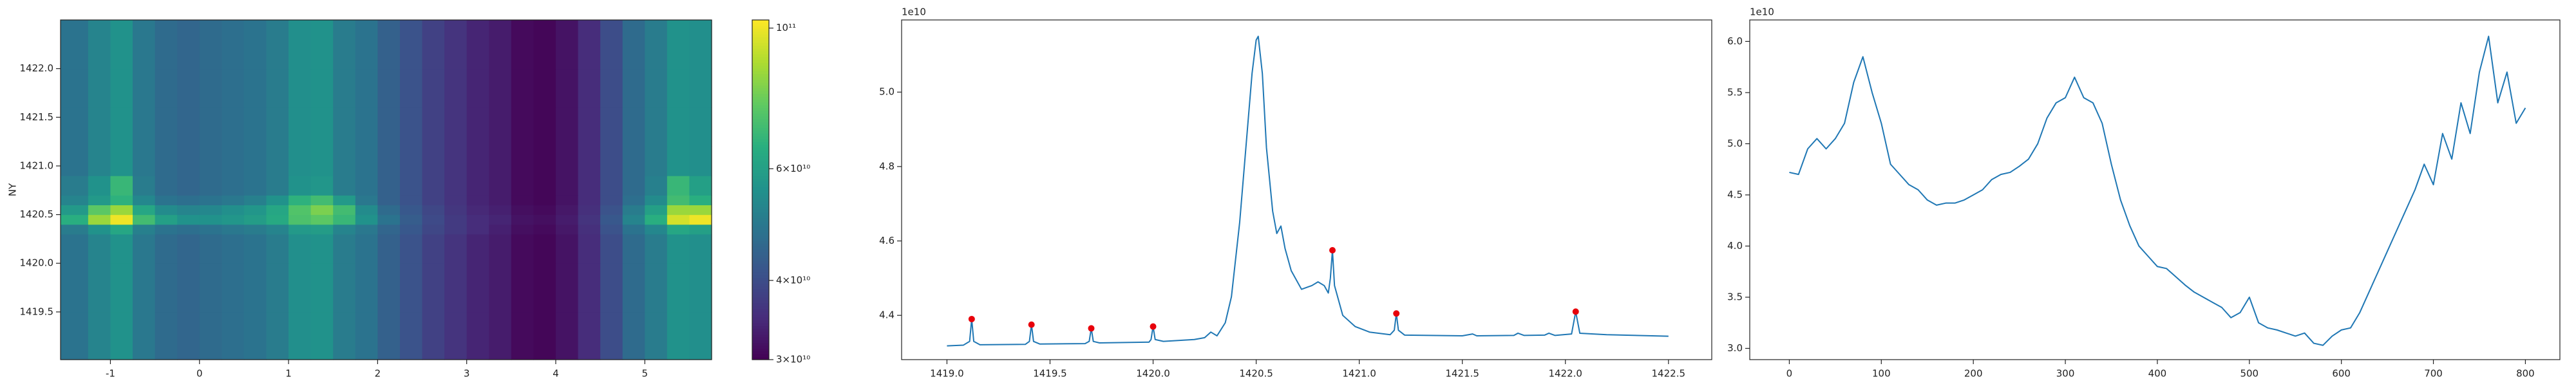 Image resolution: width=2576 pixels, height=386 pixels. Describe the element at coordinates (37, 68) in the screenshot. I see `y-tick-label: 1422.0` at that location.